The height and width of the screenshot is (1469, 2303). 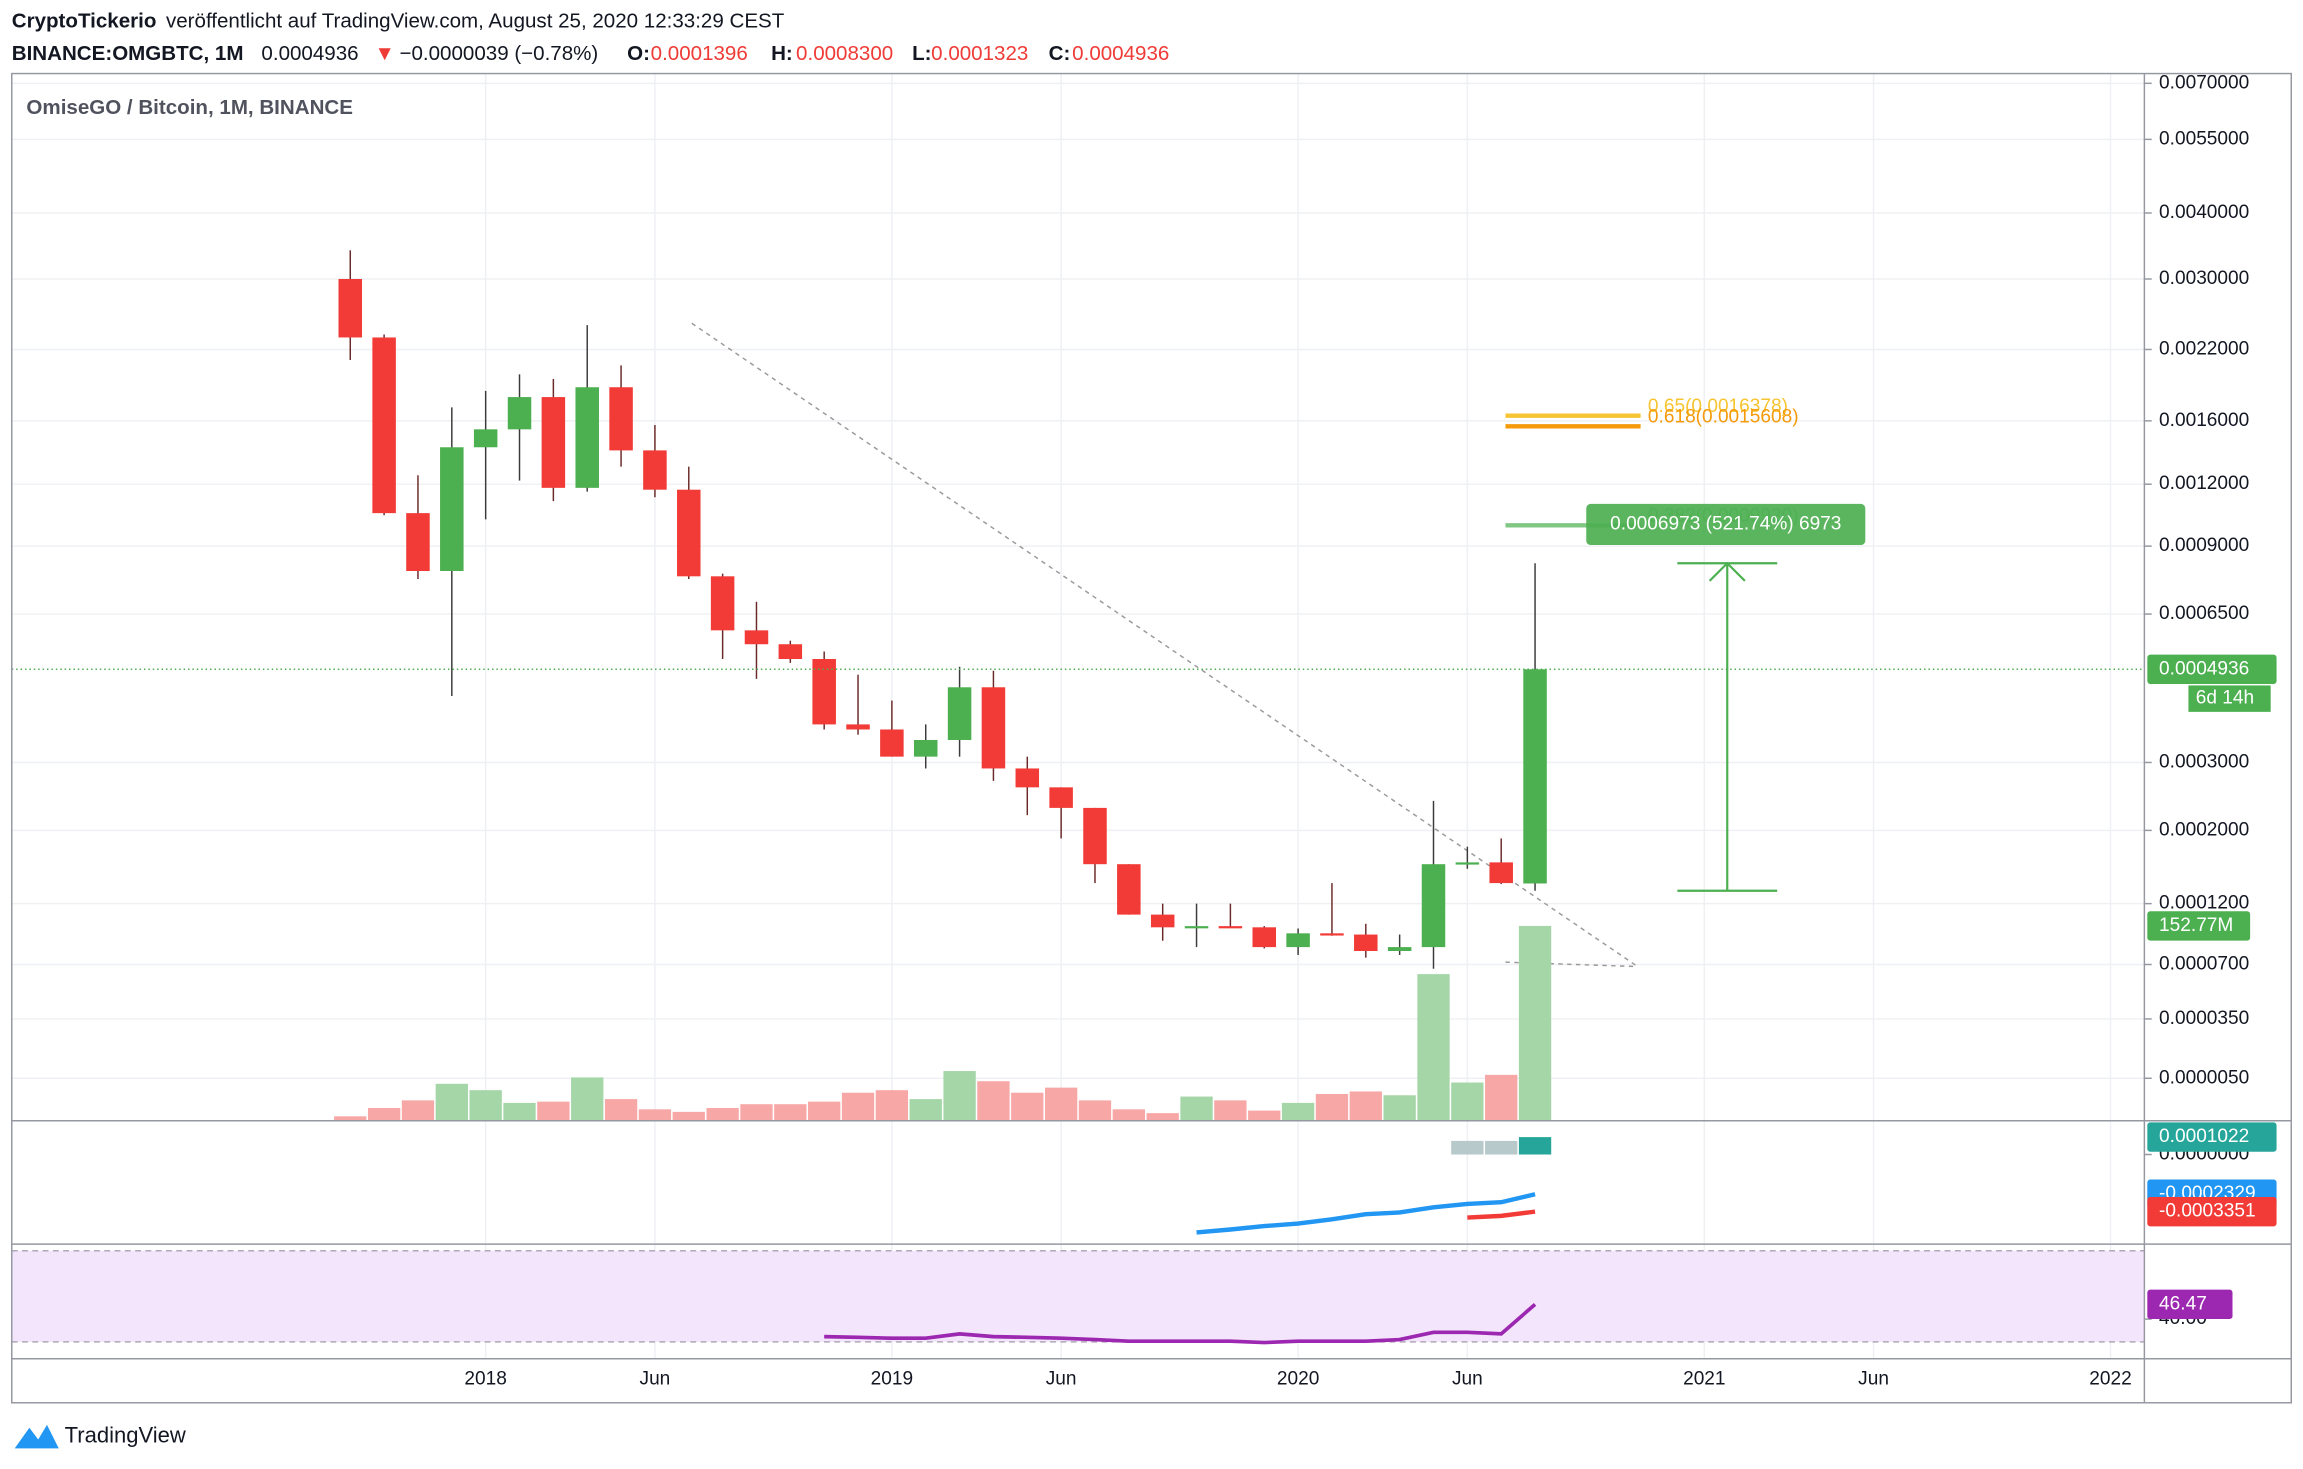 I want to click on rsi-last-label-box, so click(x=2190, y=1304).